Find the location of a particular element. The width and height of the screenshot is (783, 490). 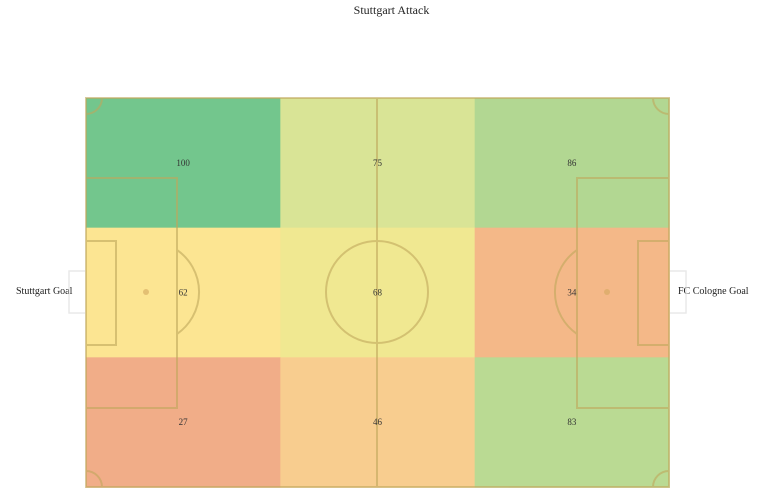

right-six-yard-box is located at coordinates (653, 293).